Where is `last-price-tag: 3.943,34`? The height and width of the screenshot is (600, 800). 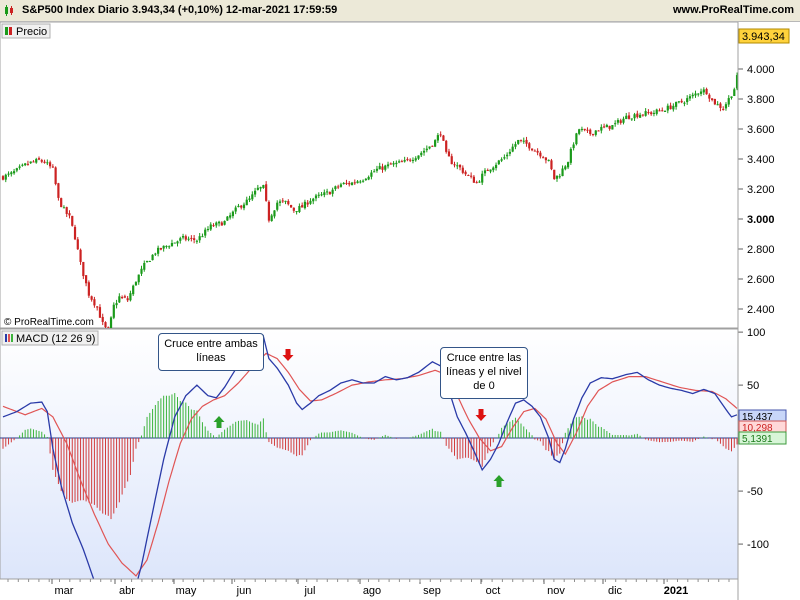 last-price-tag: 3.943,34 is located at coordinates (764, 36).